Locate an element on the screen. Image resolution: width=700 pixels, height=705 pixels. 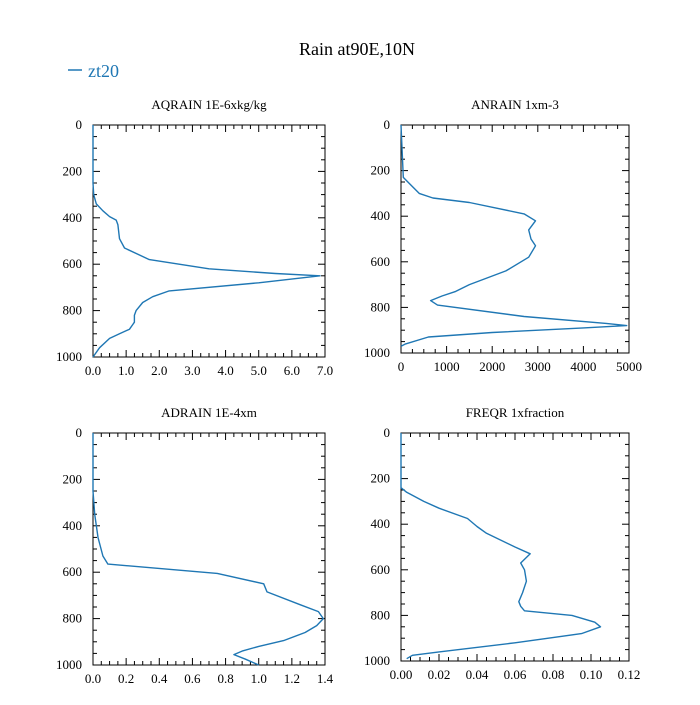
x-tick-label: 3000 is located at coordinates (538, 366).